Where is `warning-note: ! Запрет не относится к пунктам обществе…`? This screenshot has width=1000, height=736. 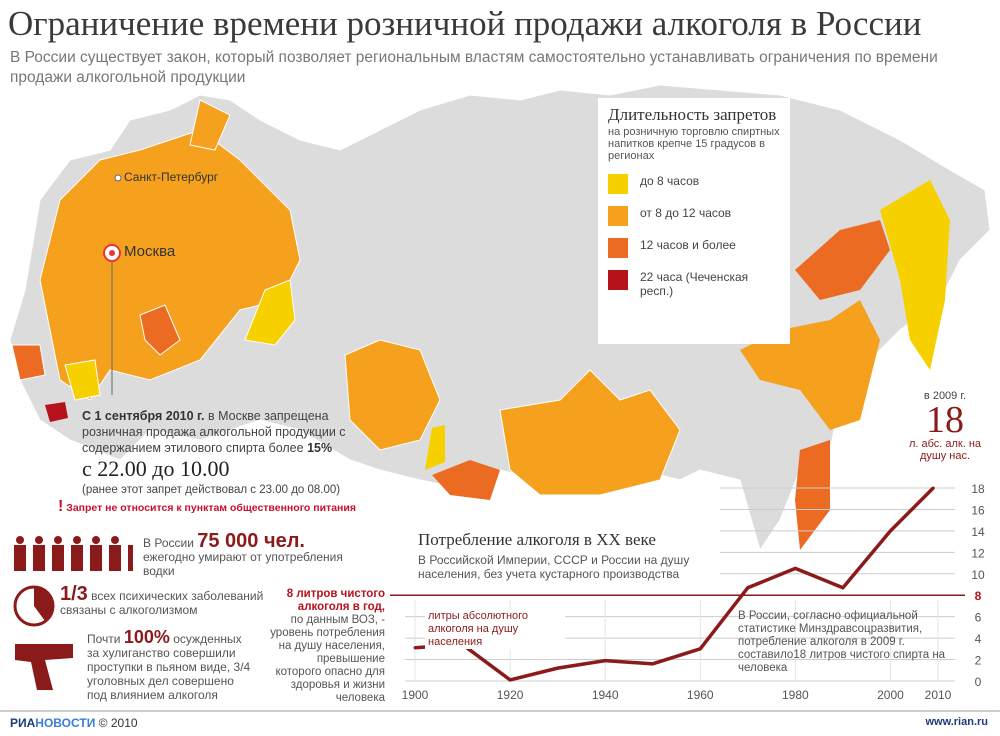 warning-note: ! Запрет не относится к пунктам обществе… is located at coordinates (207, 506).